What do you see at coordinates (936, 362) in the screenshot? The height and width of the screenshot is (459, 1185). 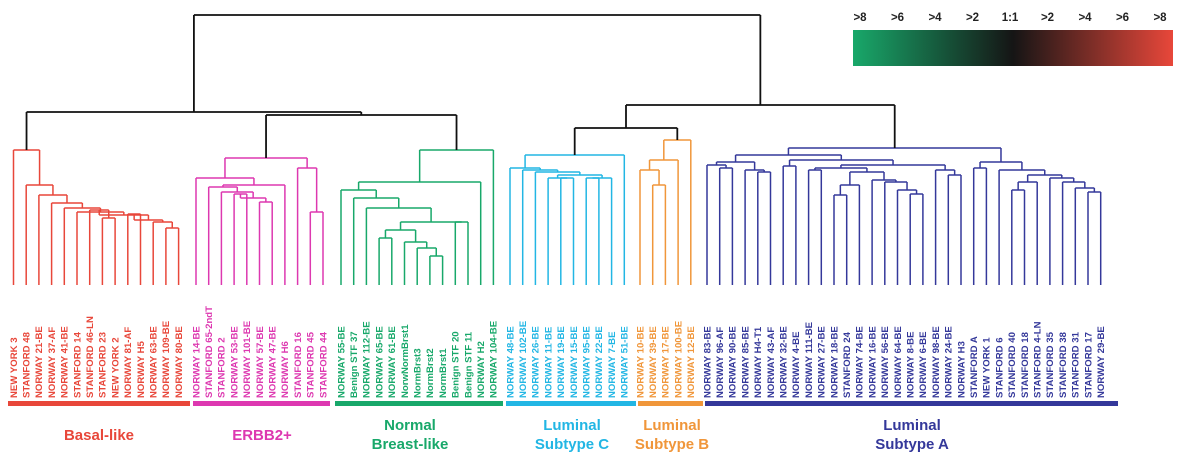 I see `sample-label: NORWAY 98-BE` at bounding box center [936, 362].